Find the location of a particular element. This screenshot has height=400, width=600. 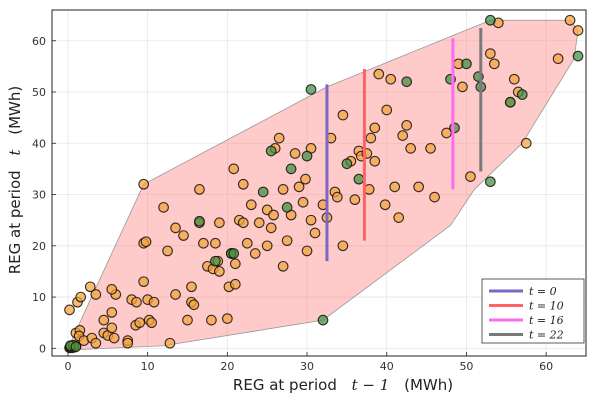

x-tick-label-30: 30 is located at coordinates (307, 366).